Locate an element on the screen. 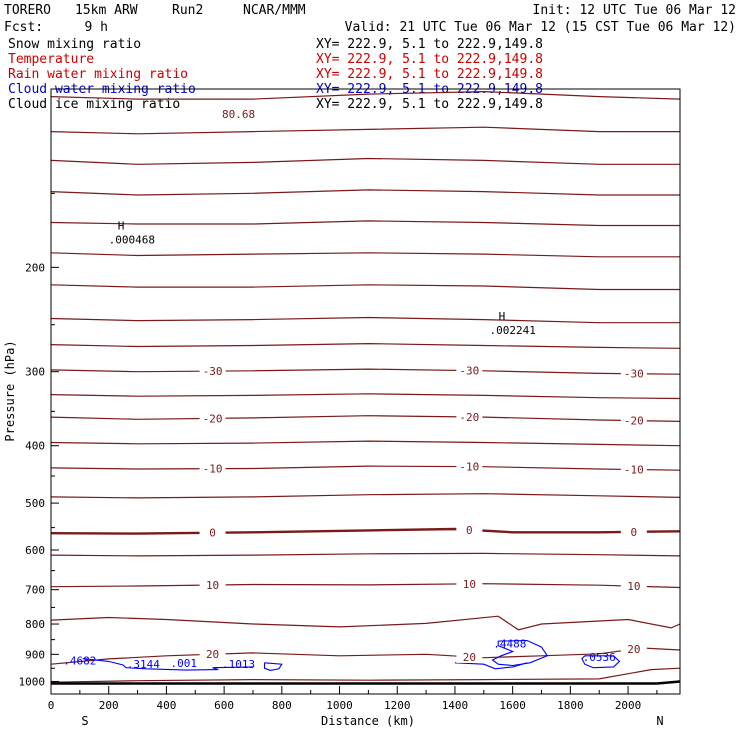  cloud-water-value: .001 is located at coordinates (183, 663).